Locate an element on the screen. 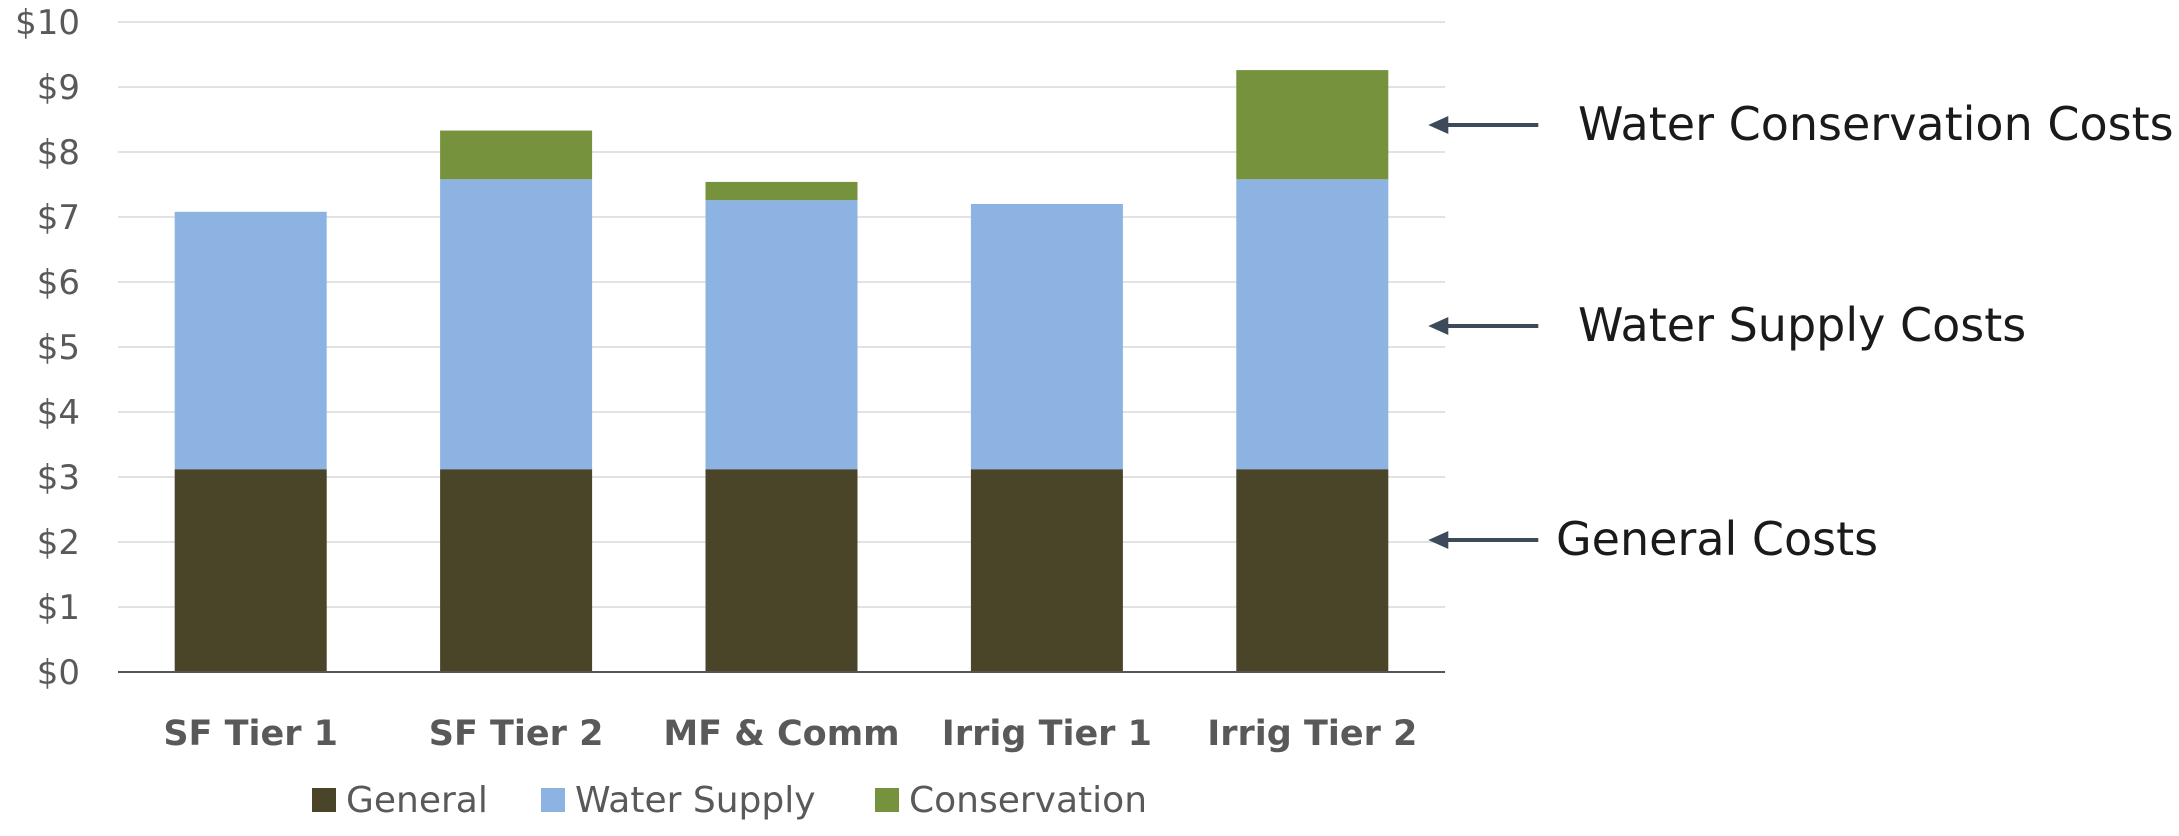  y-axis-tick-labels: $0 $1 $2 $3 $4 $5 $6 $7 $8 $9 $10 is located at coordinates (47, 348).